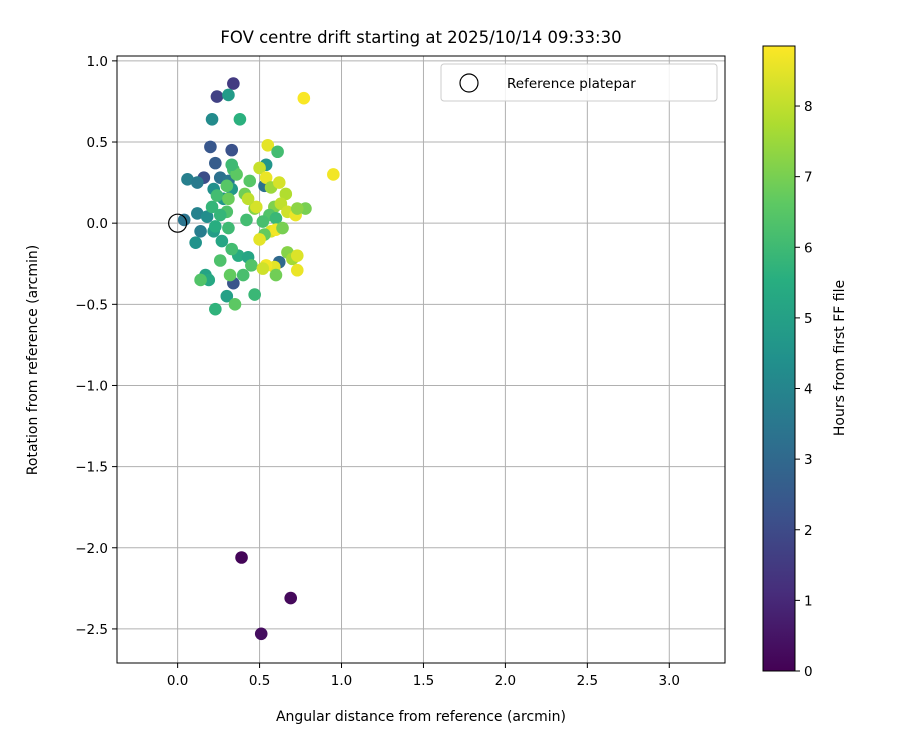 The image size is (900, 750). I want to click on x-tick-label: 1.0, so click(341, 681).